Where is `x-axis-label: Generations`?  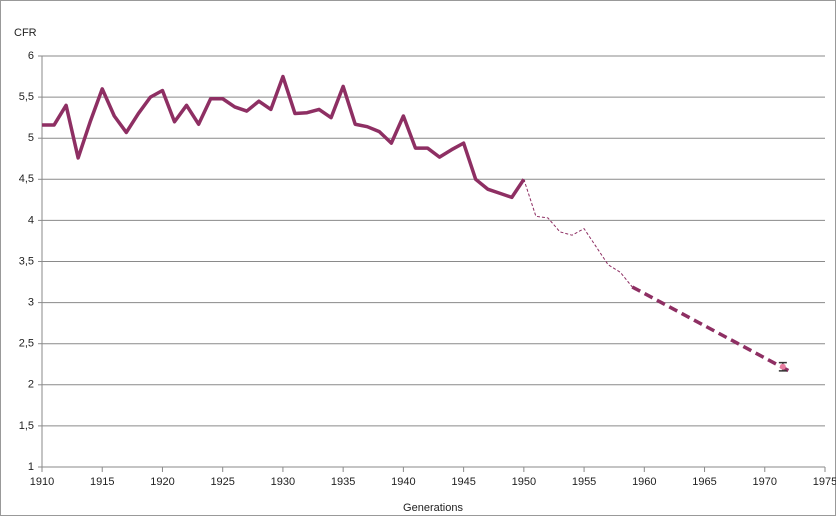
x-axis-label: Generations is located at coordinates (433, 508).